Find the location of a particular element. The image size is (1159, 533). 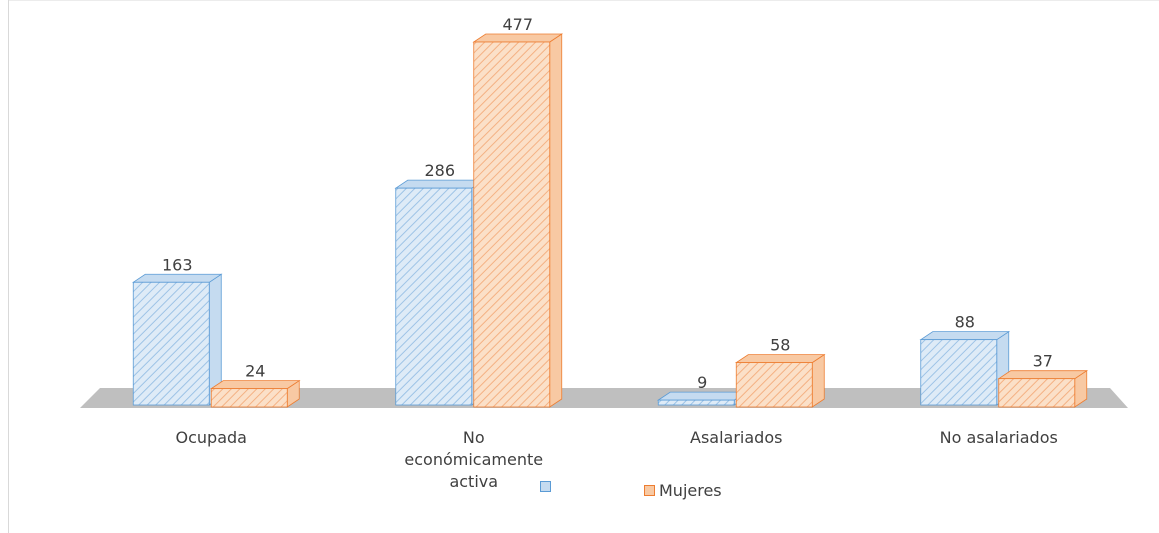

legend-entry: Mujeres is located at coordinates (683, 490).